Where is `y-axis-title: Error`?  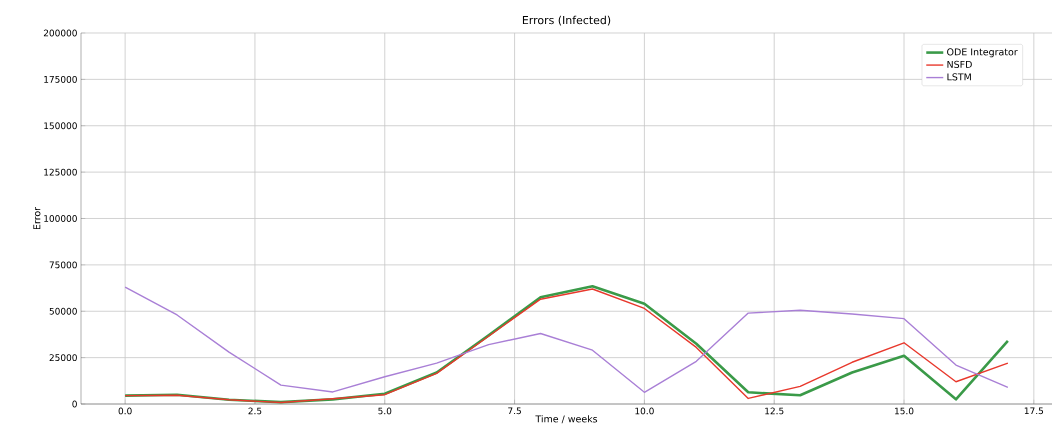 y-axis-title: Error is located at coordinates (37, 218).